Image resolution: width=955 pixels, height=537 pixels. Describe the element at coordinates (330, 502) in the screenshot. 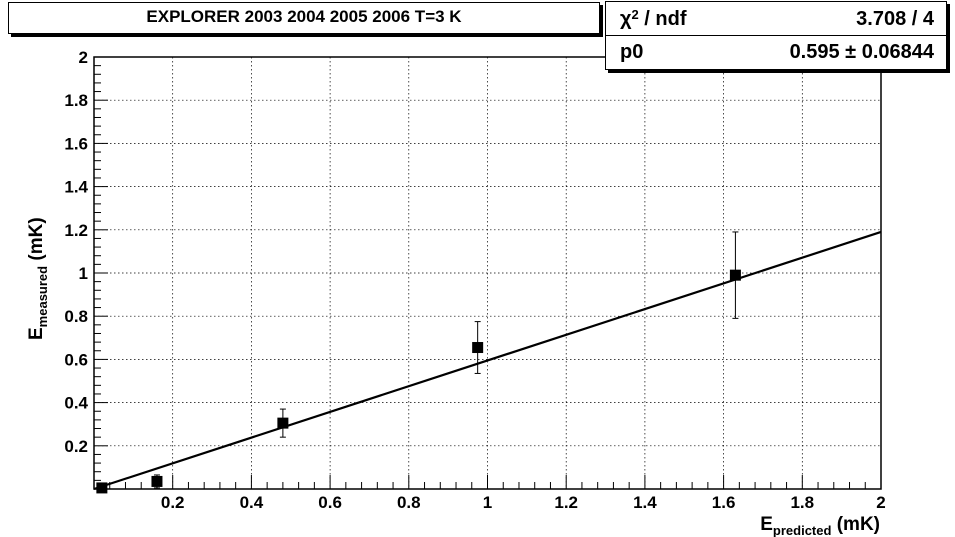

I see `x-tick-label: 0.6` at that location.